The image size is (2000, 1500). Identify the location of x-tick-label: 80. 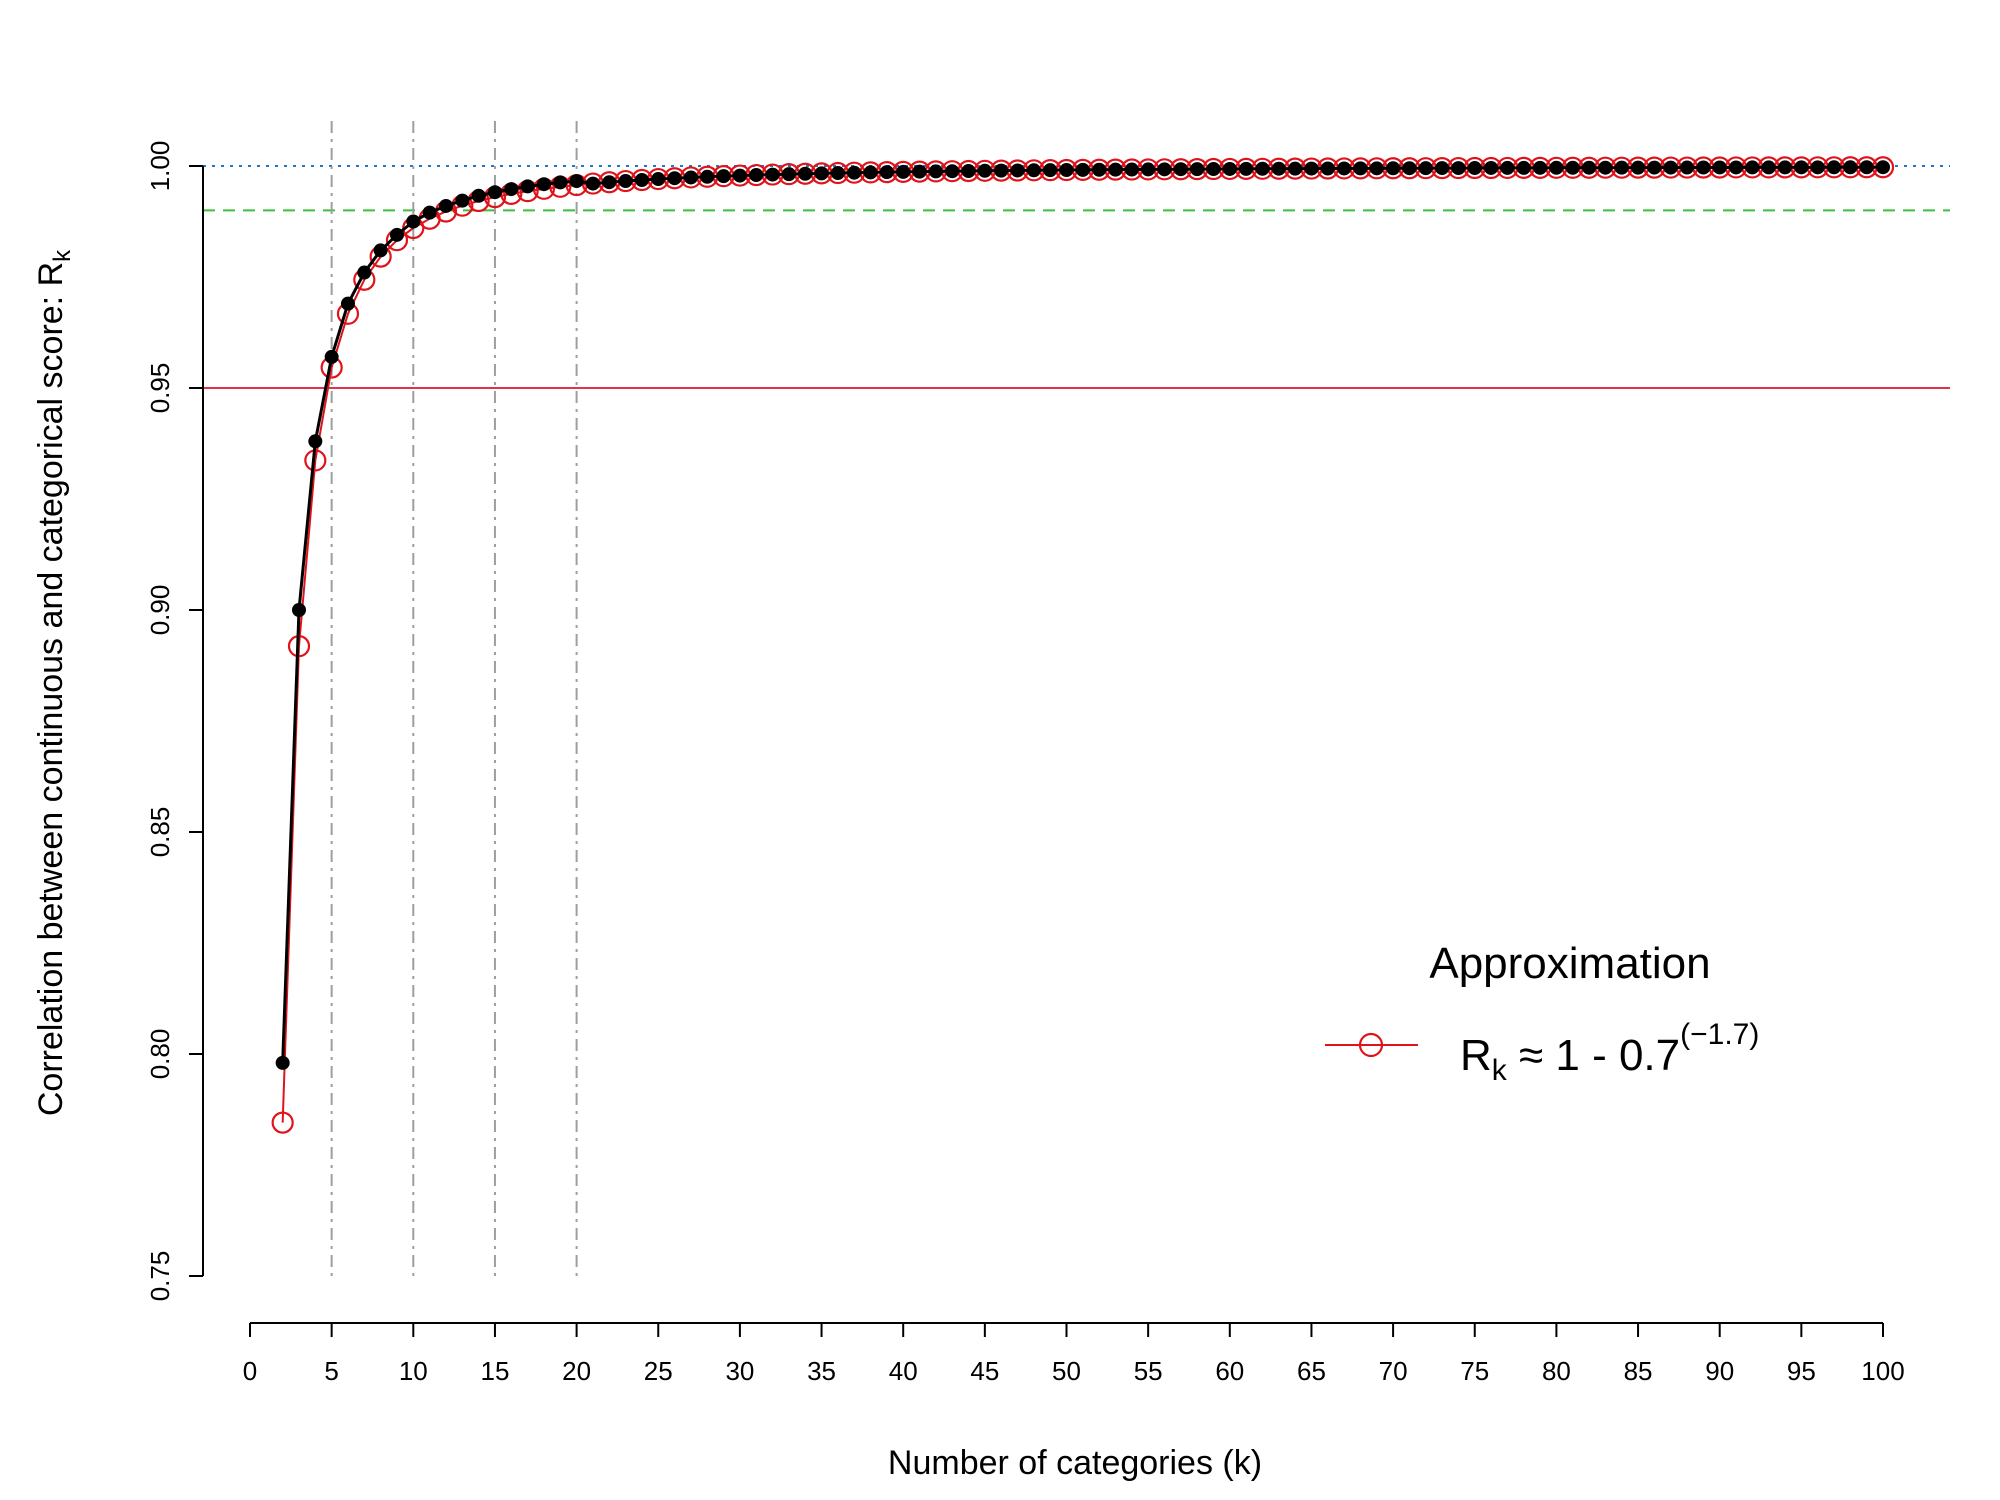
(1556, 1371).